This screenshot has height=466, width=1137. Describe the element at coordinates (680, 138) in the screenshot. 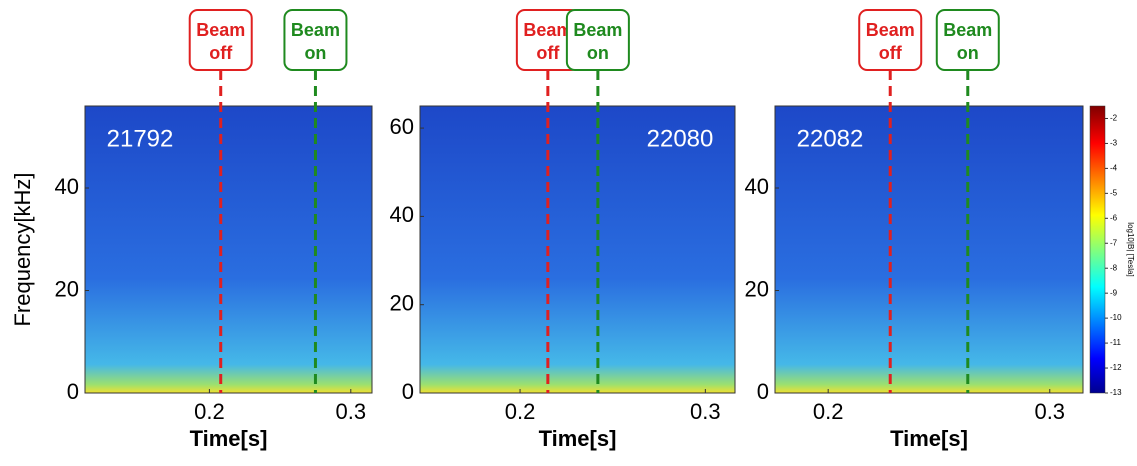

I see `shot-number: 22080` at that location.